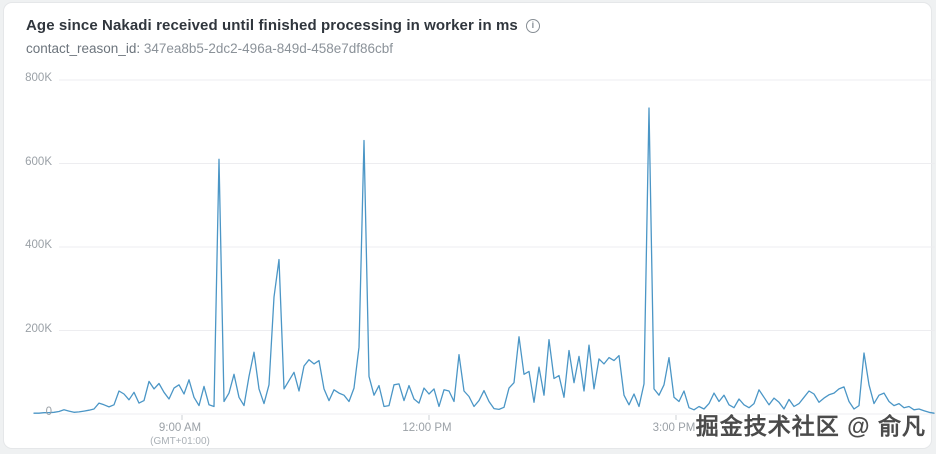 This screenshot has width=936, height=454. Describe the element at coordinates (38, 328) in the screenshot. I see `y-axis-label: 200K` at that location.